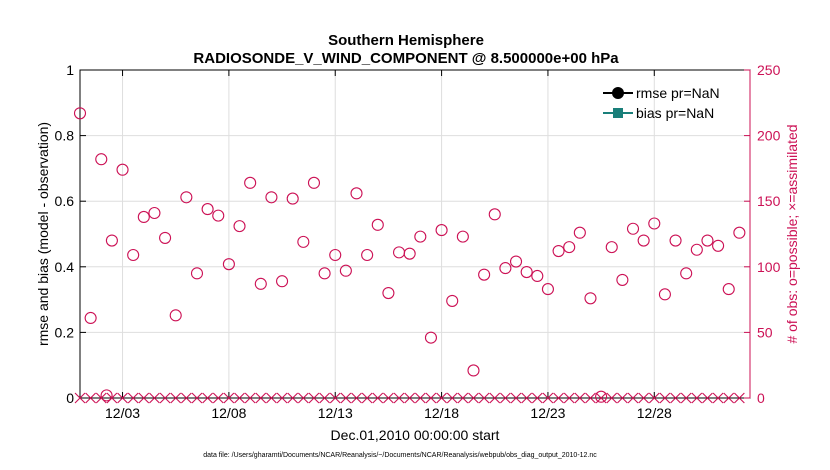 Image resolution: width=830 pixels, height=470 pixels. Describe the element at coordinates (415, 435) in the screenshot. I see `x-axis-label: Dec.01,2010 00:00:00 start` at that location.